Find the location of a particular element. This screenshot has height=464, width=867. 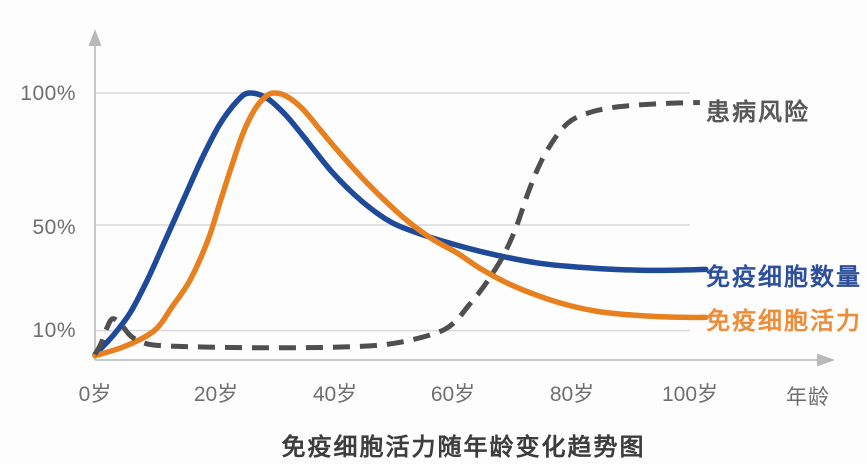

risk-series-label: 患病风险 is located at coordinates (758, 112).